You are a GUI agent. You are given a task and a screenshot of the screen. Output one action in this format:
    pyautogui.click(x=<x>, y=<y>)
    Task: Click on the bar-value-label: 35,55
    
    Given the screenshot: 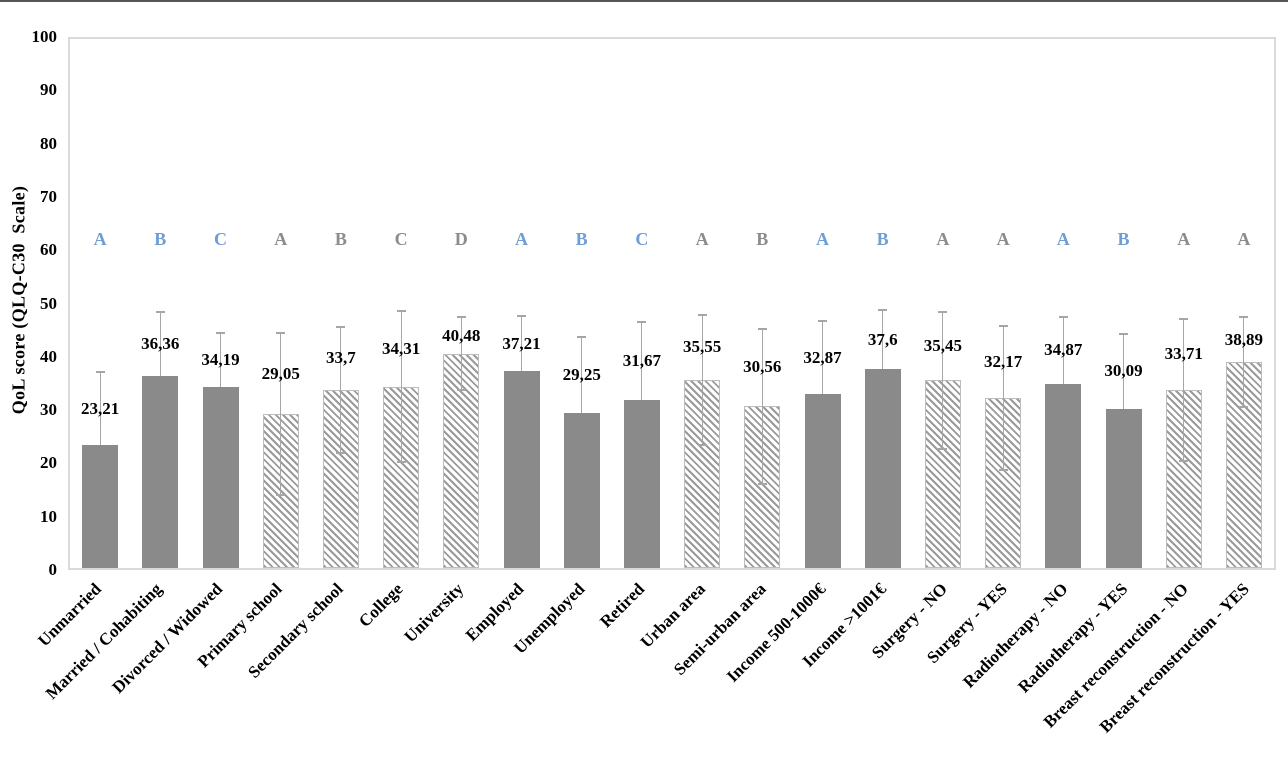 What is the action you would take?
    pyautogui.click(x=702, y=347)
    